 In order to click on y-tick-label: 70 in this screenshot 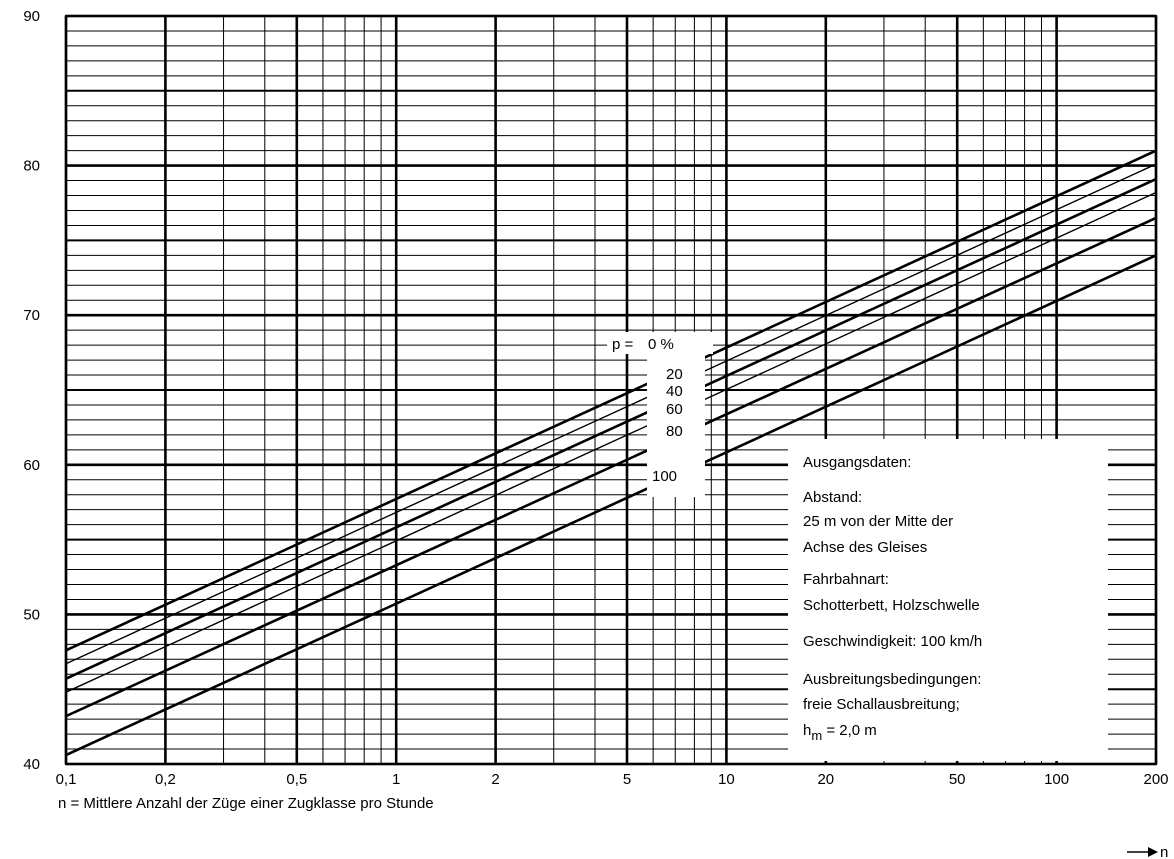, I will do `click(31, 315)`.